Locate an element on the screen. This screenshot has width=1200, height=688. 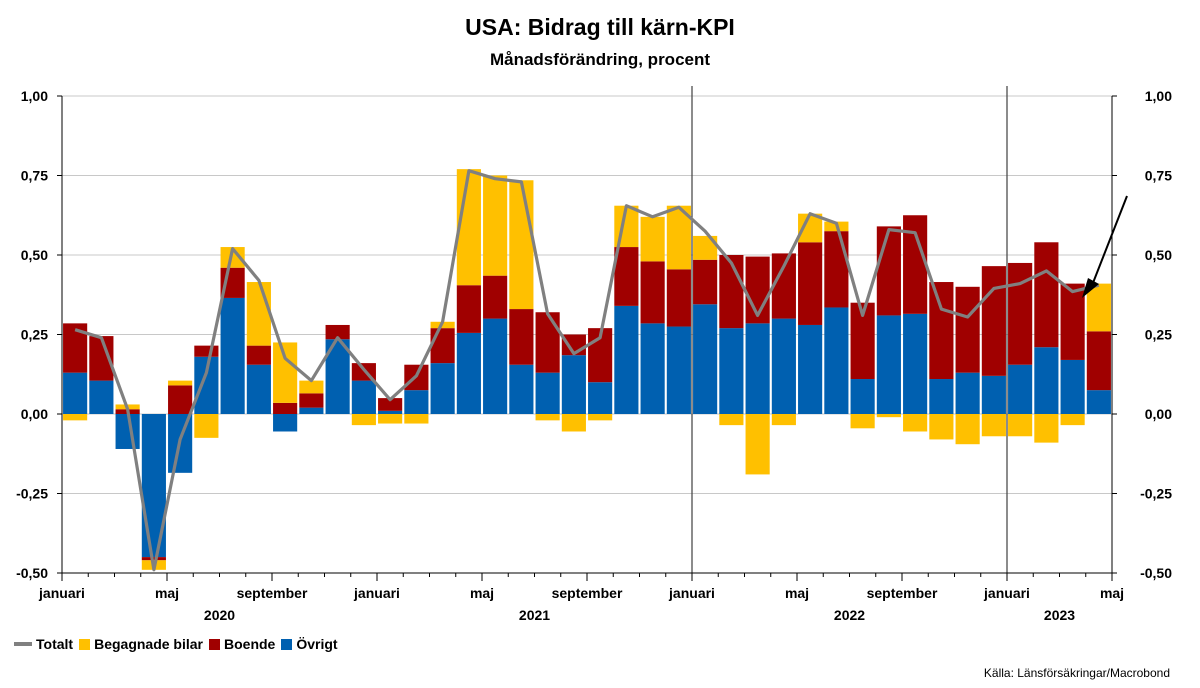
year-label: 2023 is located at coordinates (1059, 615).